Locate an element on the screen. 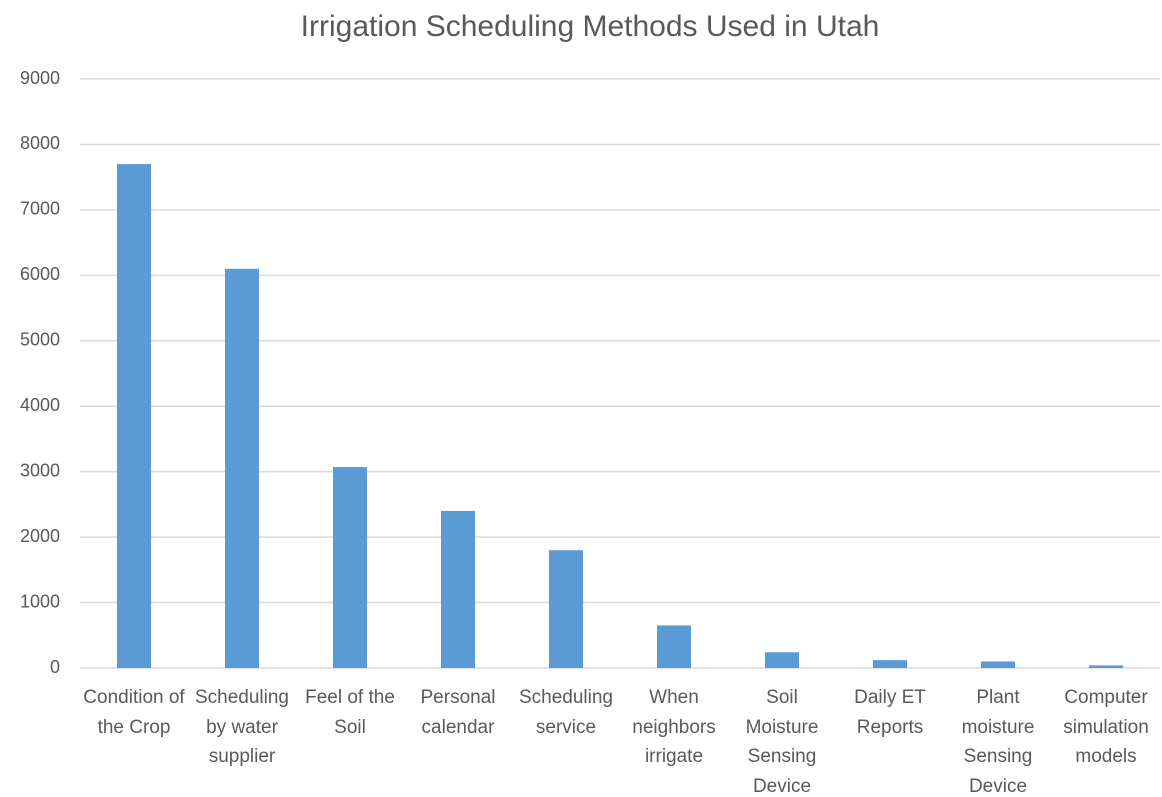 This screenshot has width=1162, height=797. x-tick-label: Soil Moisture Sensing Device is located at coordinates (782, 742).